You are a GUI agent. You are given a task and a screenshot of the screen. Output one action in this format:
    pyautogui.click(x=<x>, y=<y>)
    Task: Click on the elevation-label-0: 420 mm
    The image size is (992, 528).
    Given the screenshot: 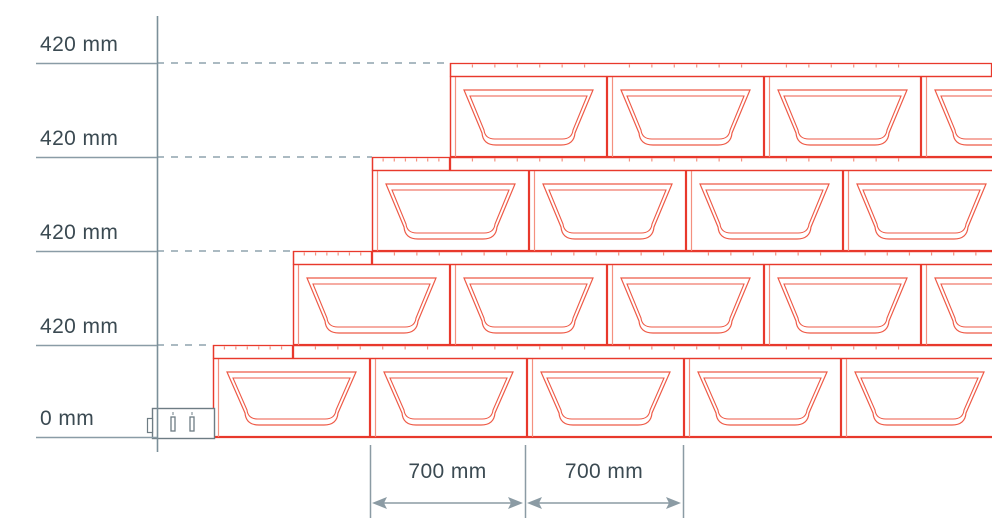 What is the action you would take?
    pyautogui.click(x=79, y=44)
    